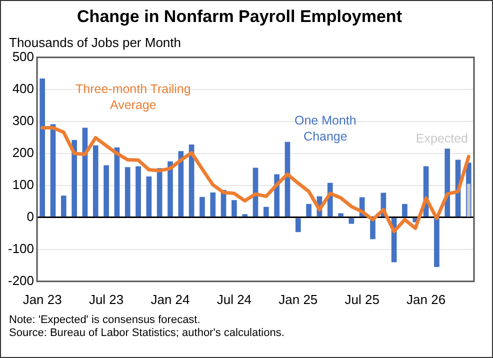  I want to click on y-tick-label: 100, so click(23, 184).